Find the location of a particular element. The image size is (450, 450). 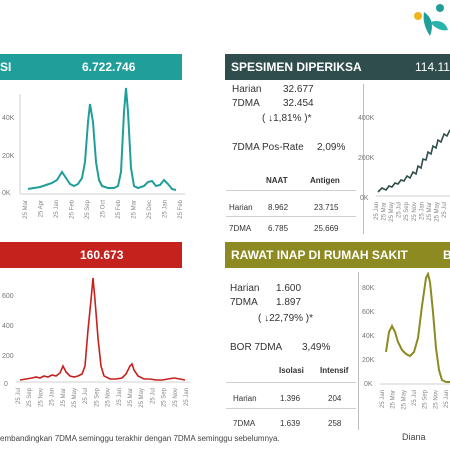

y-tick-label: 200K is located at coordinates (366, 158).